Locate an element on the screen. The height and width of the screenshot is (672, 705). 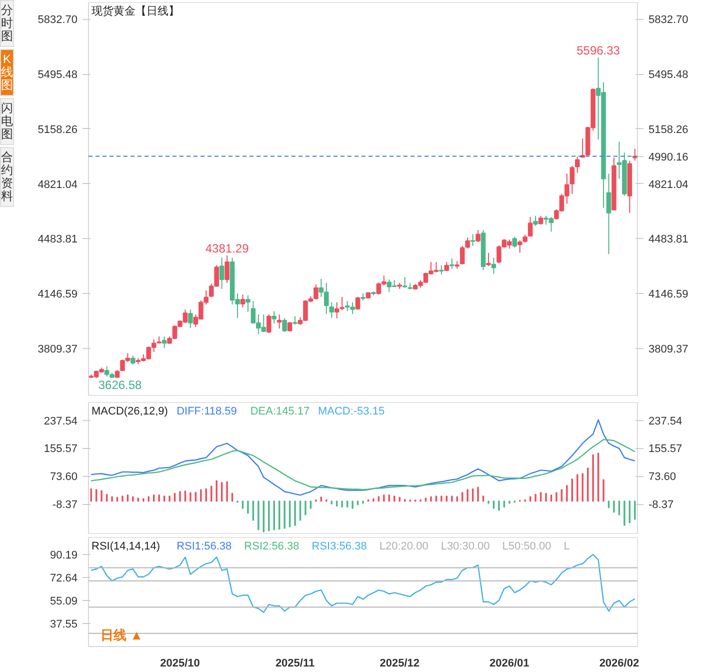
y2-tick-label: 237.54 is located at coordinates (665, 421).